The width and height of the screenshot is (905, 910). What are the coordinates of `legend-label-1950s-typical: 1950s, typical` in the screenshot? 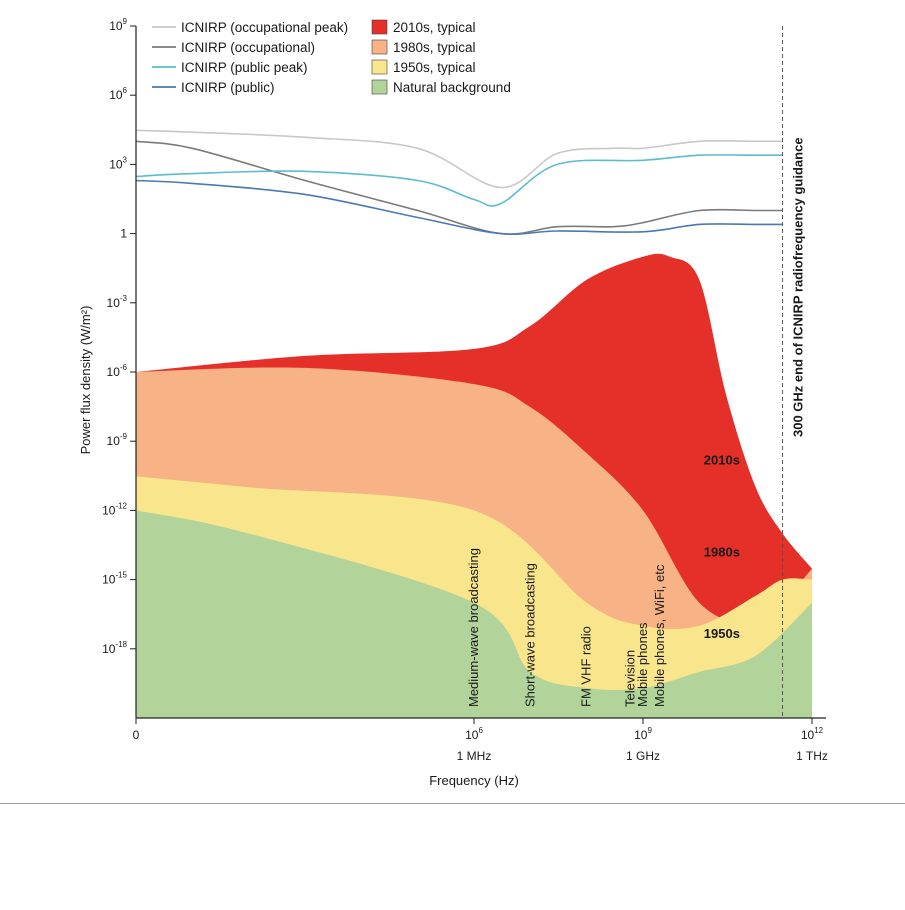 It's located at (434, 67).